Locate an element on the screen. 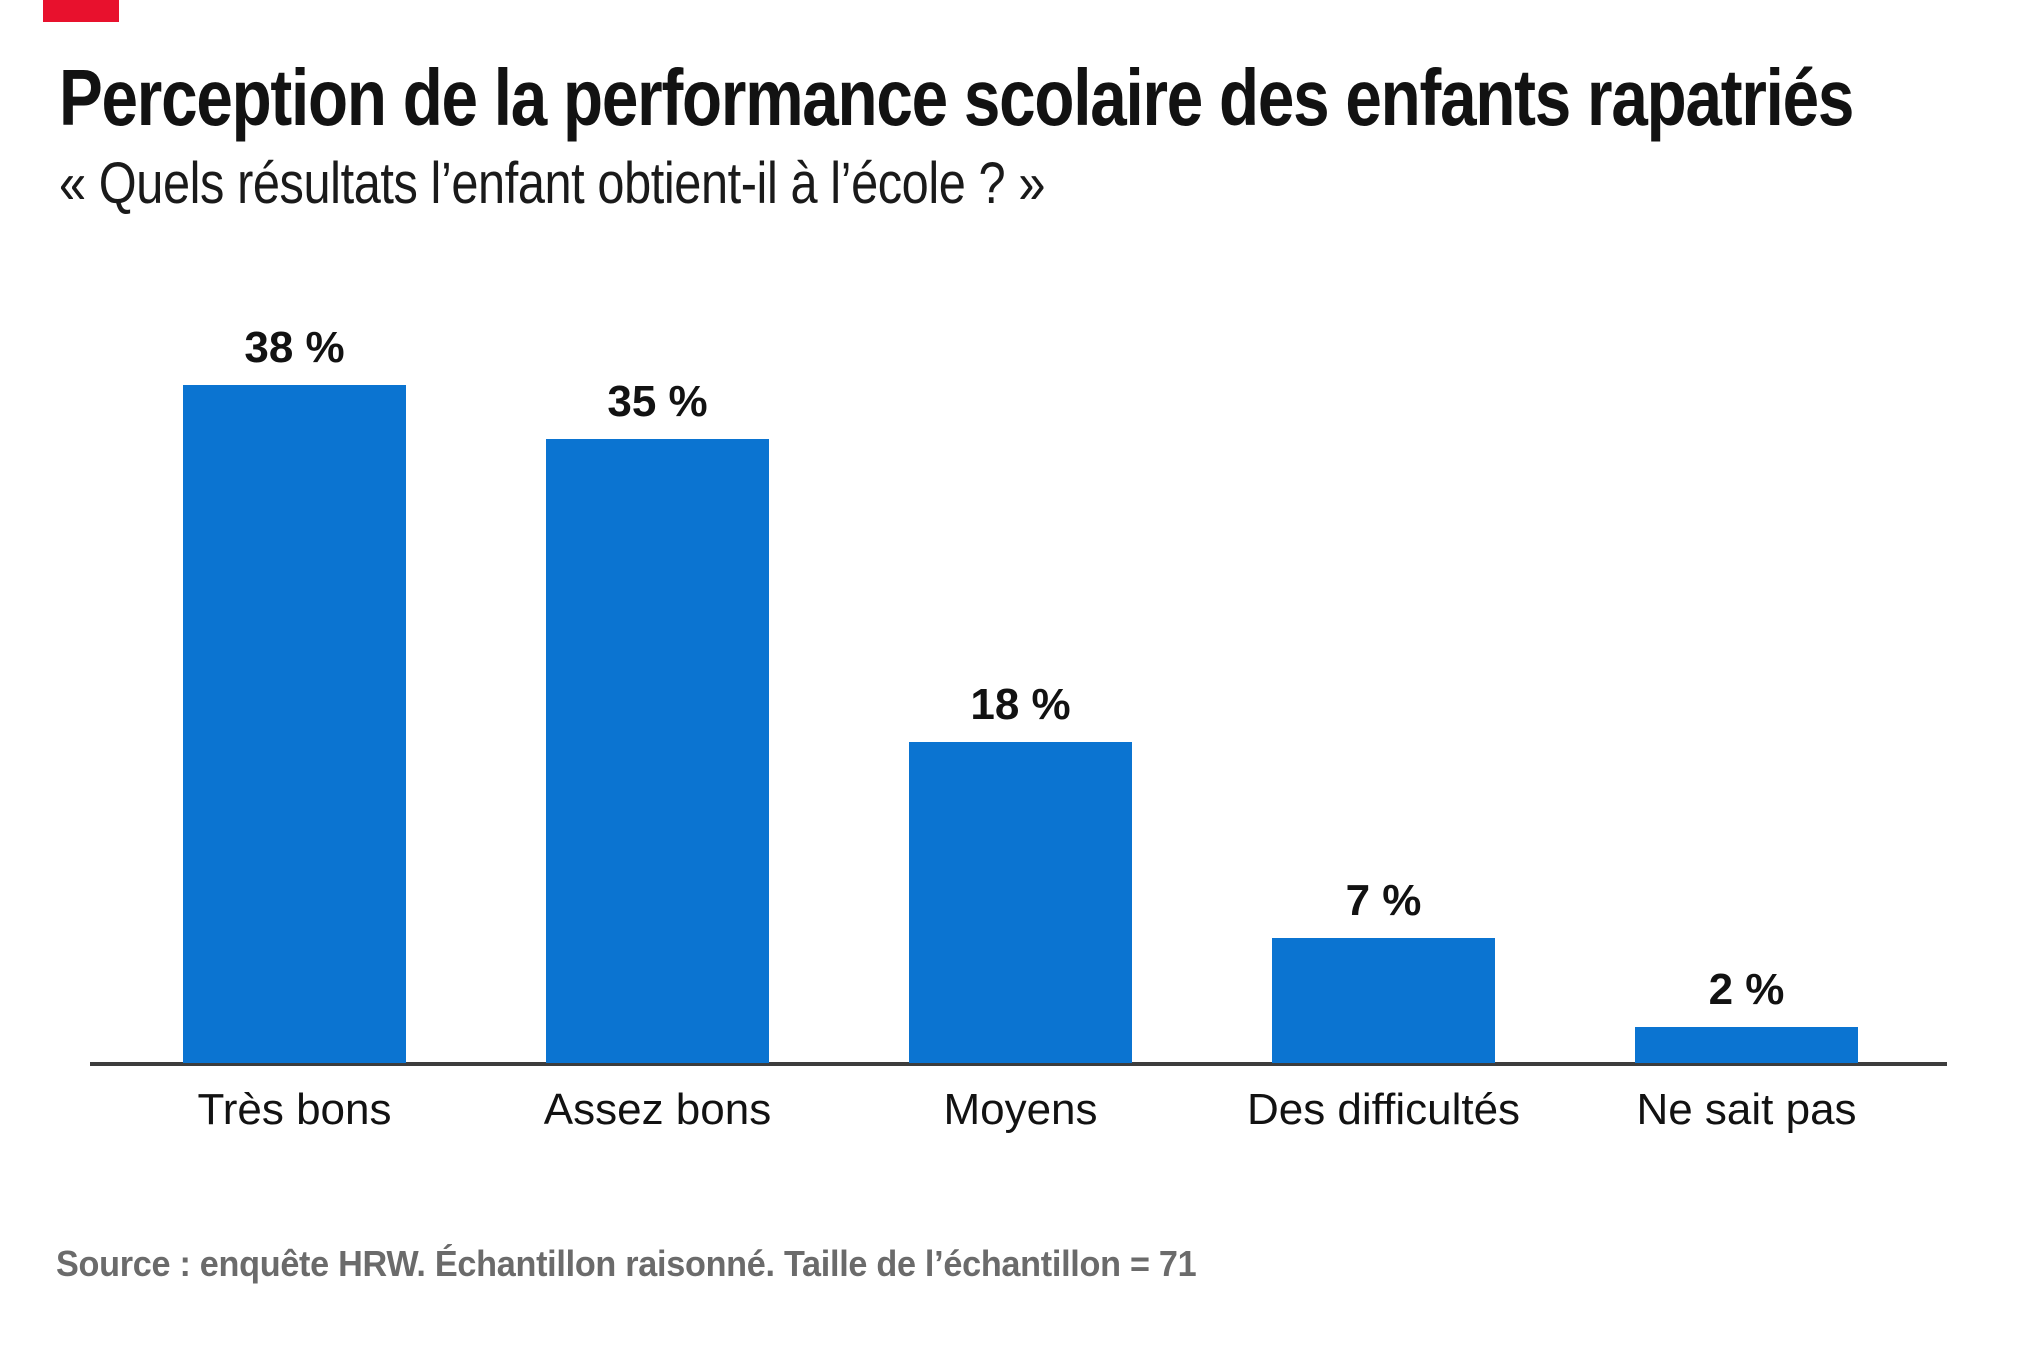  bar-value-label: 7 % is located at coordinates (1383, 900).